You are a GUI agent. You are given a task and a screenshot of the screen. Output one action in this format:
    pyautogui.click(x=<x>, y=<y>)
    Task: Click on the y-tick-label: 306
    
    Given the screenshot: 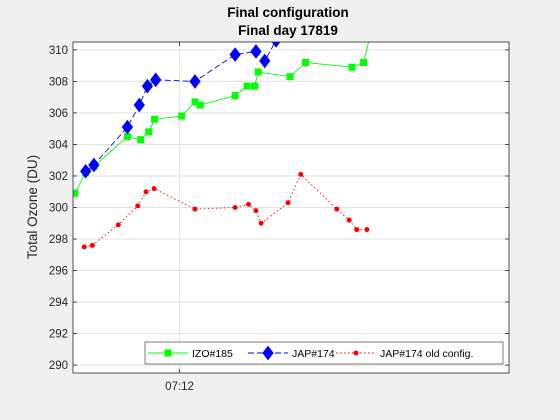 What is the action you would take?
    pyautogui.click(x=58, y=114)
    